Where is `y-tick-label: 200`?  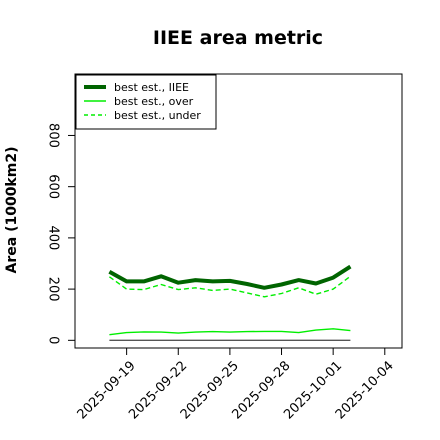 y-tick-label: 200 is located at coordinates (53, 289).